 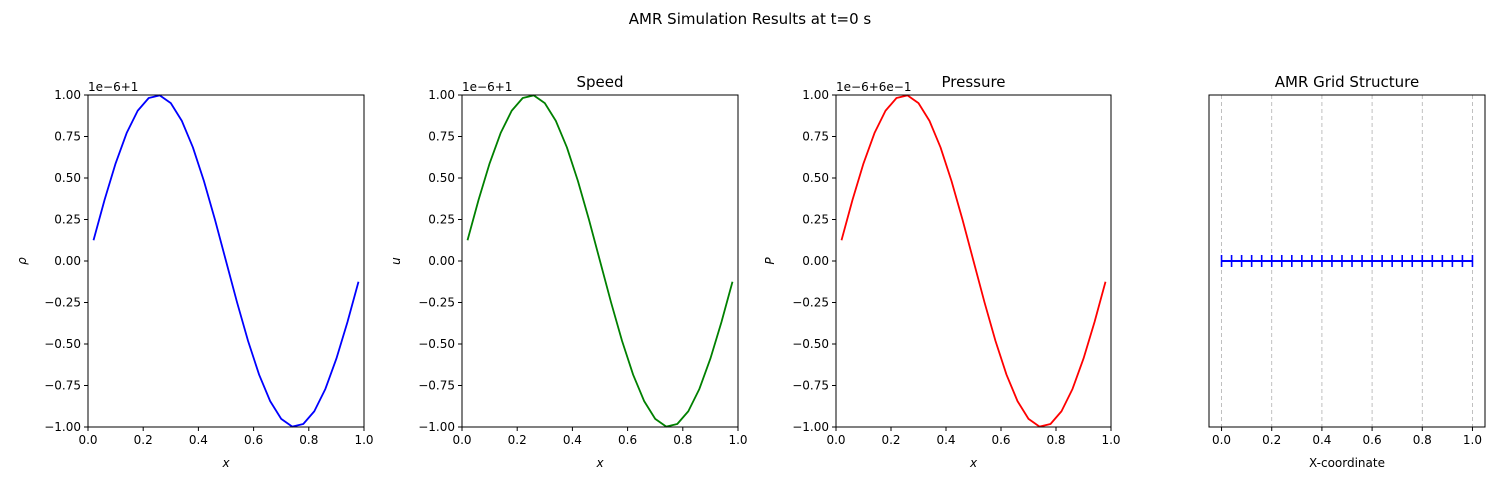 What do you see at coordinates (770, 261) in the screenshot?
I see `y-axis-label: P` at bounding box center [770, 261].